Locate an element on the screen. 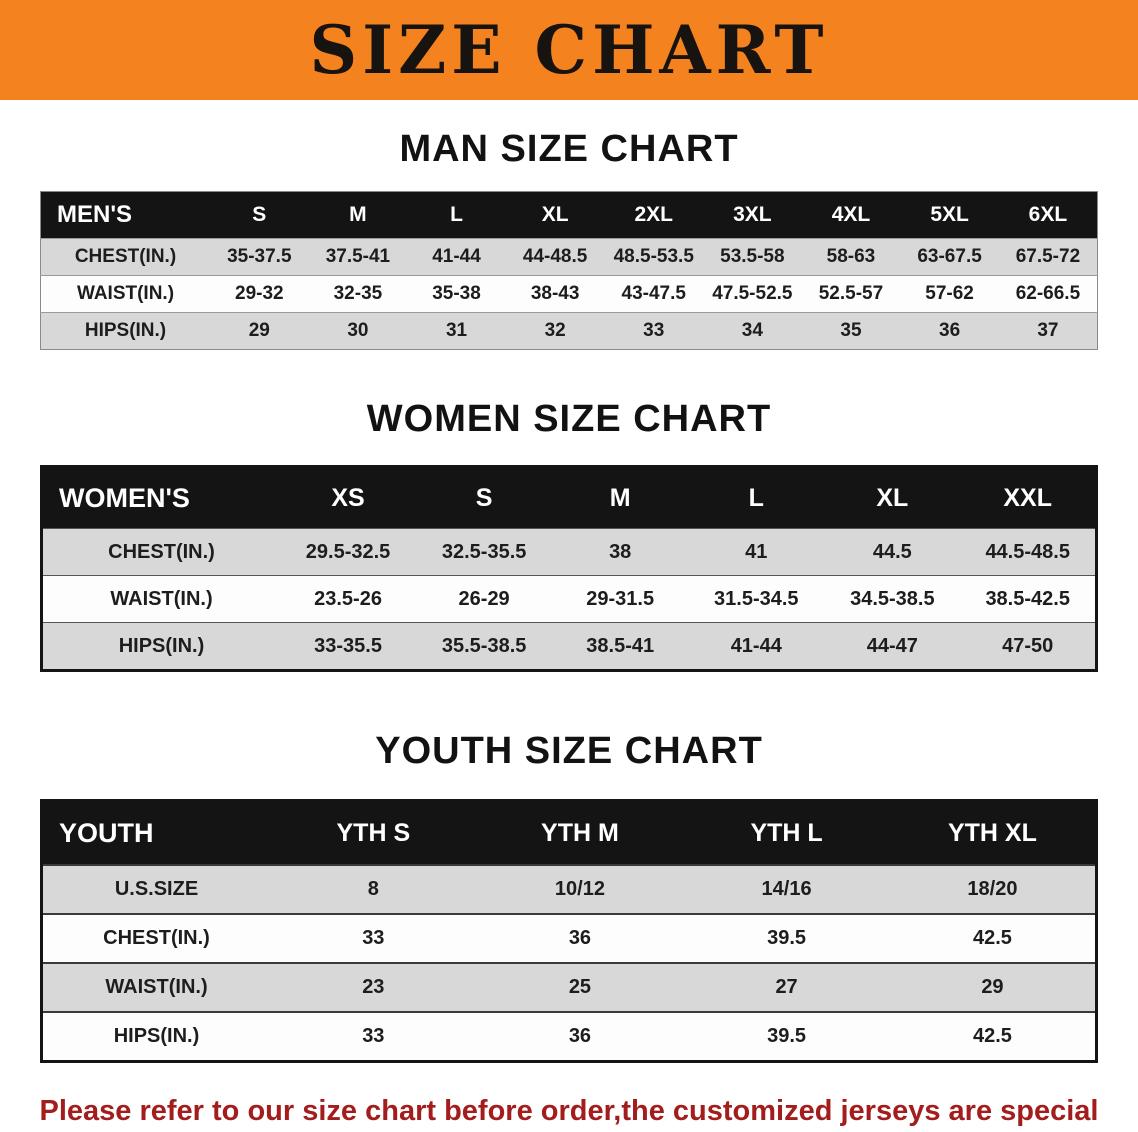 The width and height of the screenshot is (1138, 1132). table-header-row: MEN'S S M L XL 2XL 3XL 4XL 5XL 6XL is located at coordinates (569, 215).